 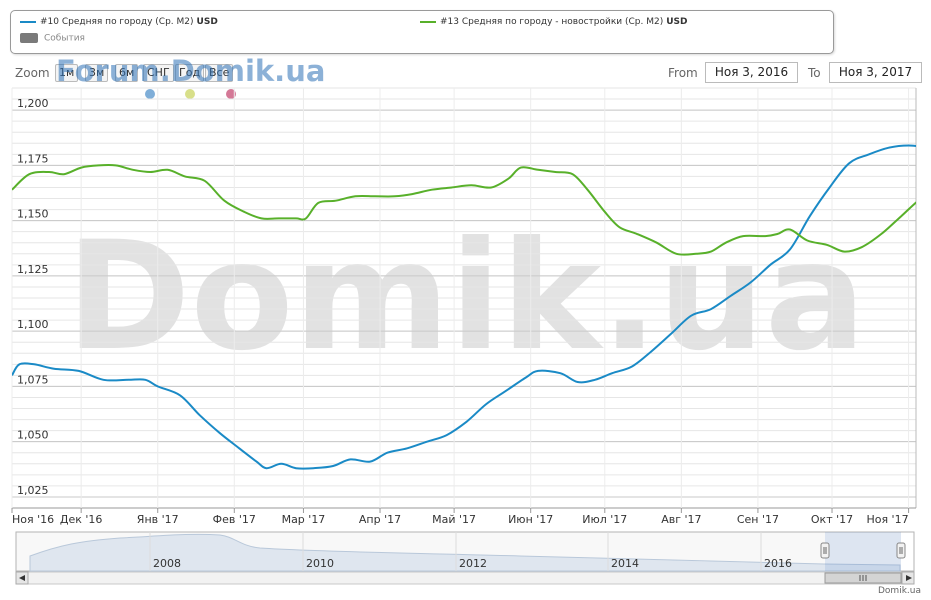 I want to click on to-label: To, so click(x=814, y=73).